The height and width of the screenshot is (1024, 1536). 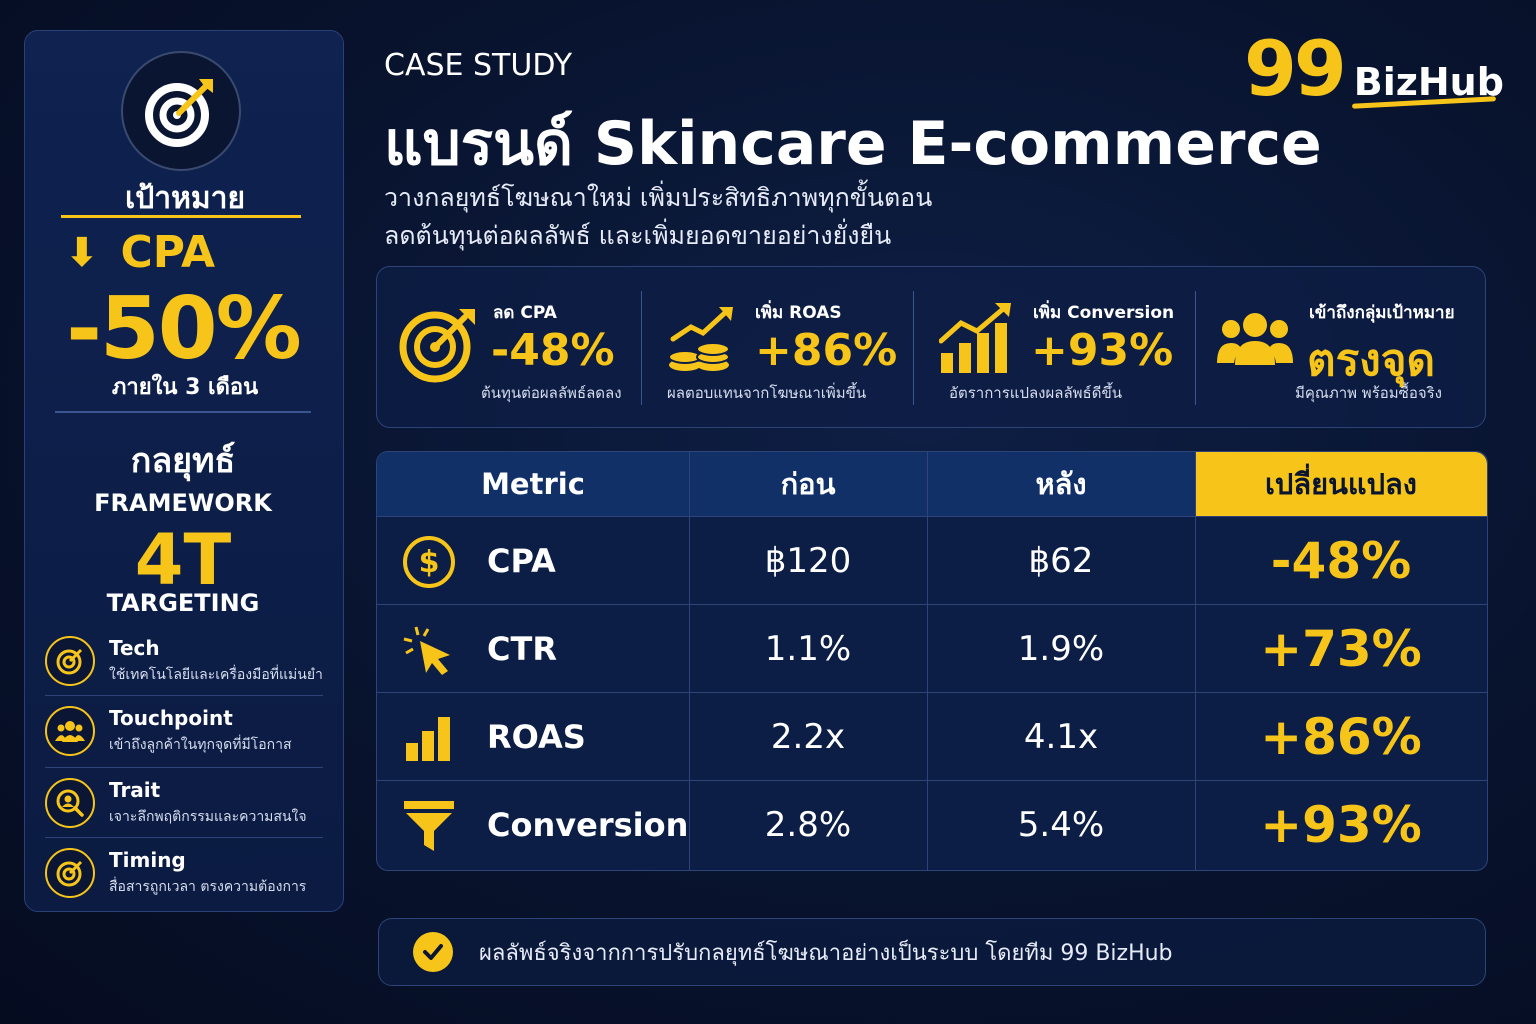 What do you see at coordinates (429, 826) in the screenshot?
I see `funnel-icon` at bounding box center [429, 826].